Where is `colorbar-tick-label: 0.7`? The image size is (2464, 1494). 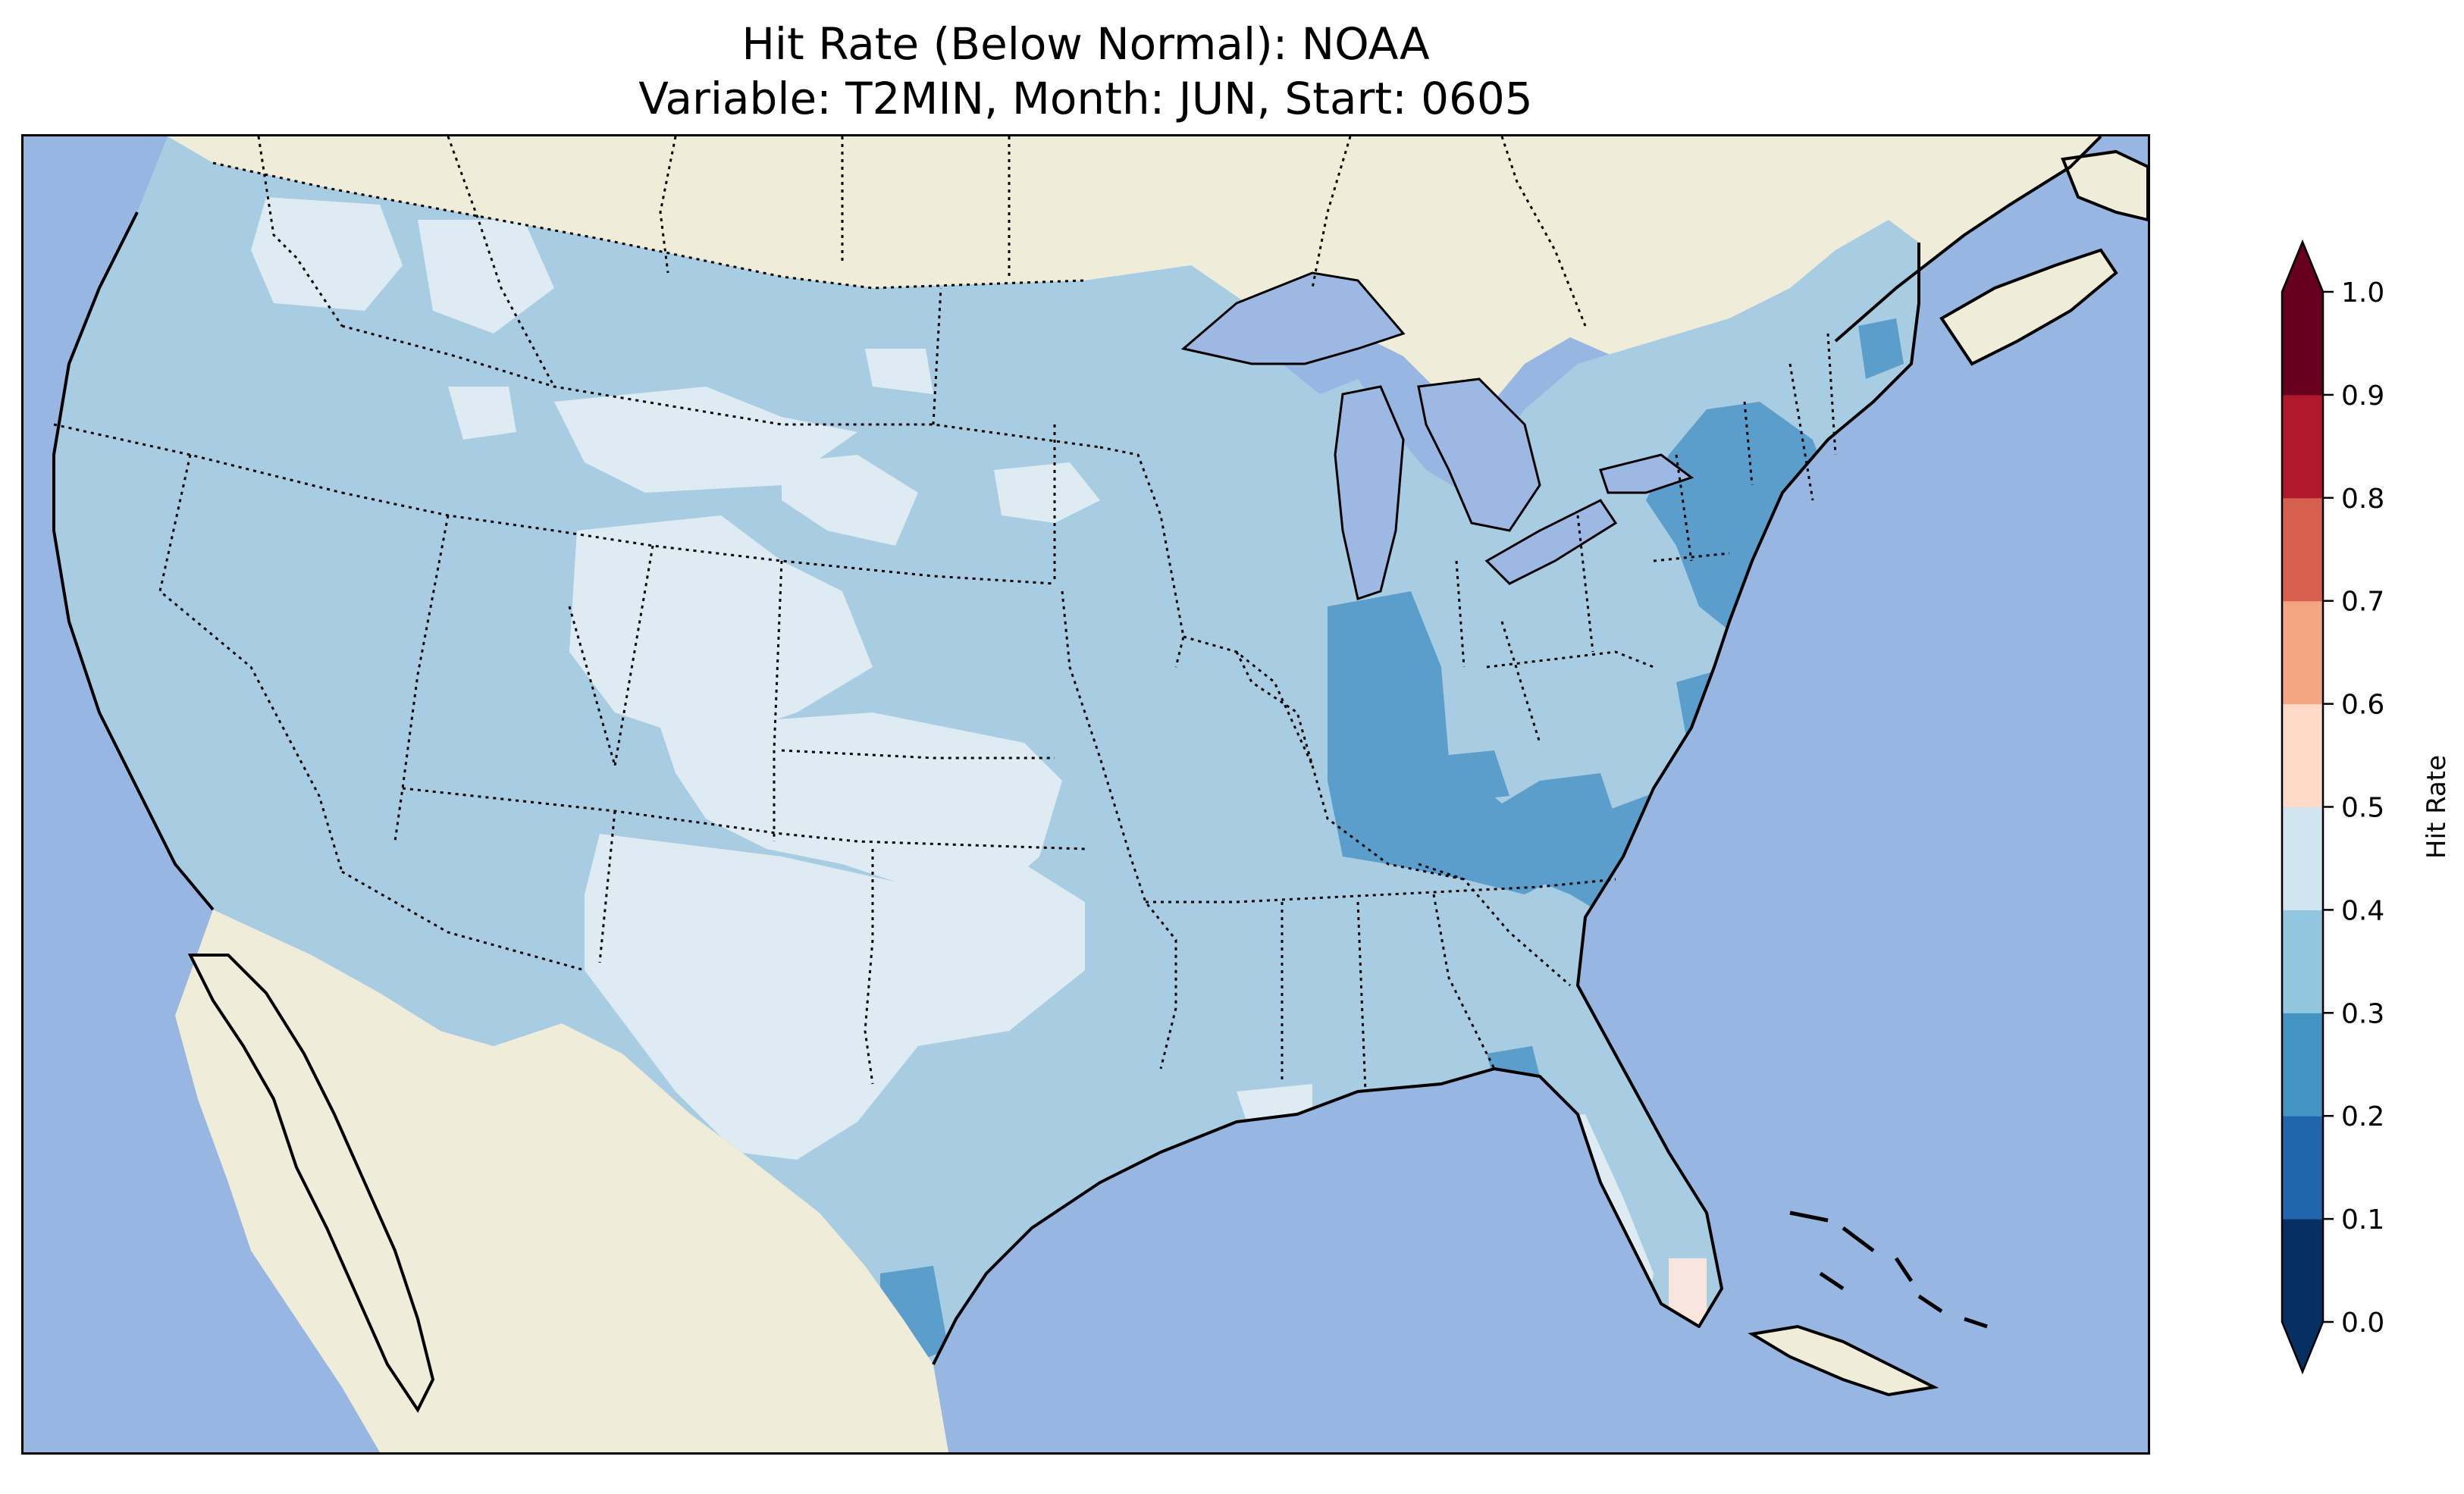
colorbar-tick-label: 0.7 is located at coordinates (2362, 602).